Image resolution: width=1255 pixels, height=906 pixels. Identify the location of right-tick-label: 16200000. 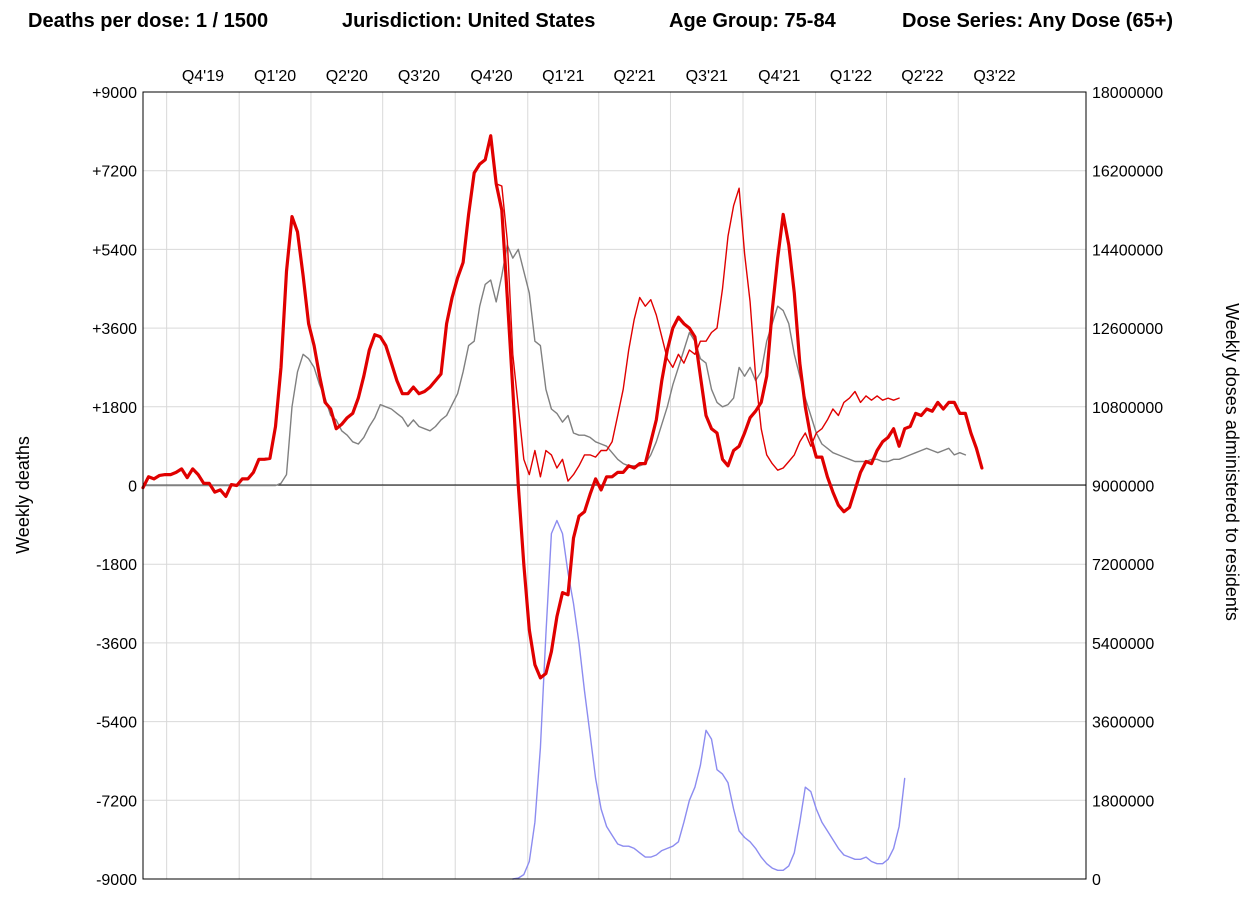
(1127, 172).